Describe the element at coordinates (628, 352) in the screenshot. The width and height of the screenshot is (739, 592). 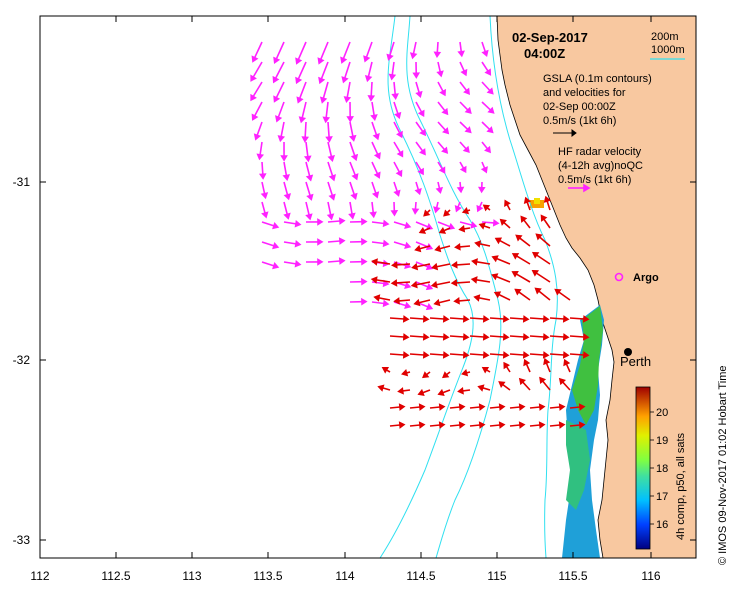
I see `perth-marker` at that location.